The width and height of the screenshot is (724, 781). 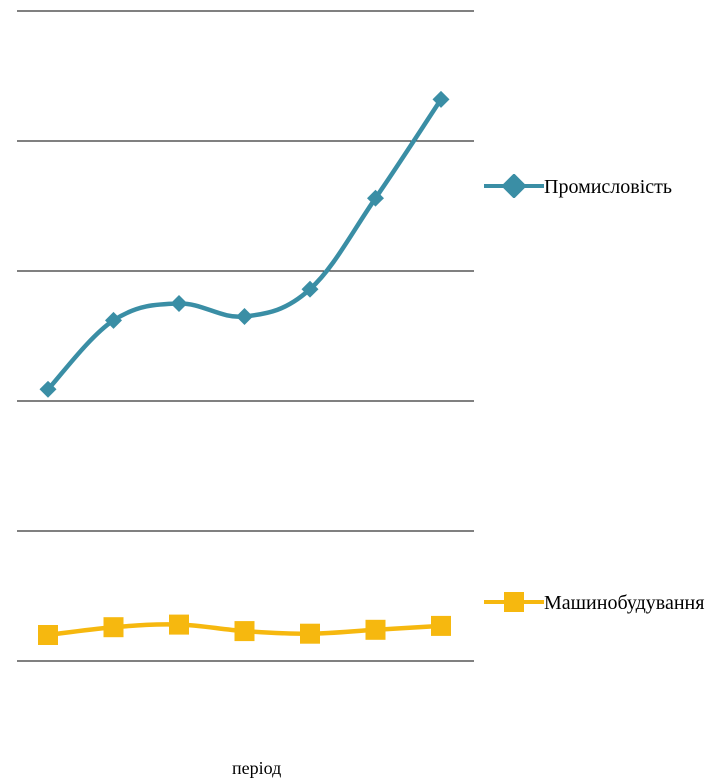 I want to click on legend-entry-series-2: Машинобудування, so click(x=604, y=603).